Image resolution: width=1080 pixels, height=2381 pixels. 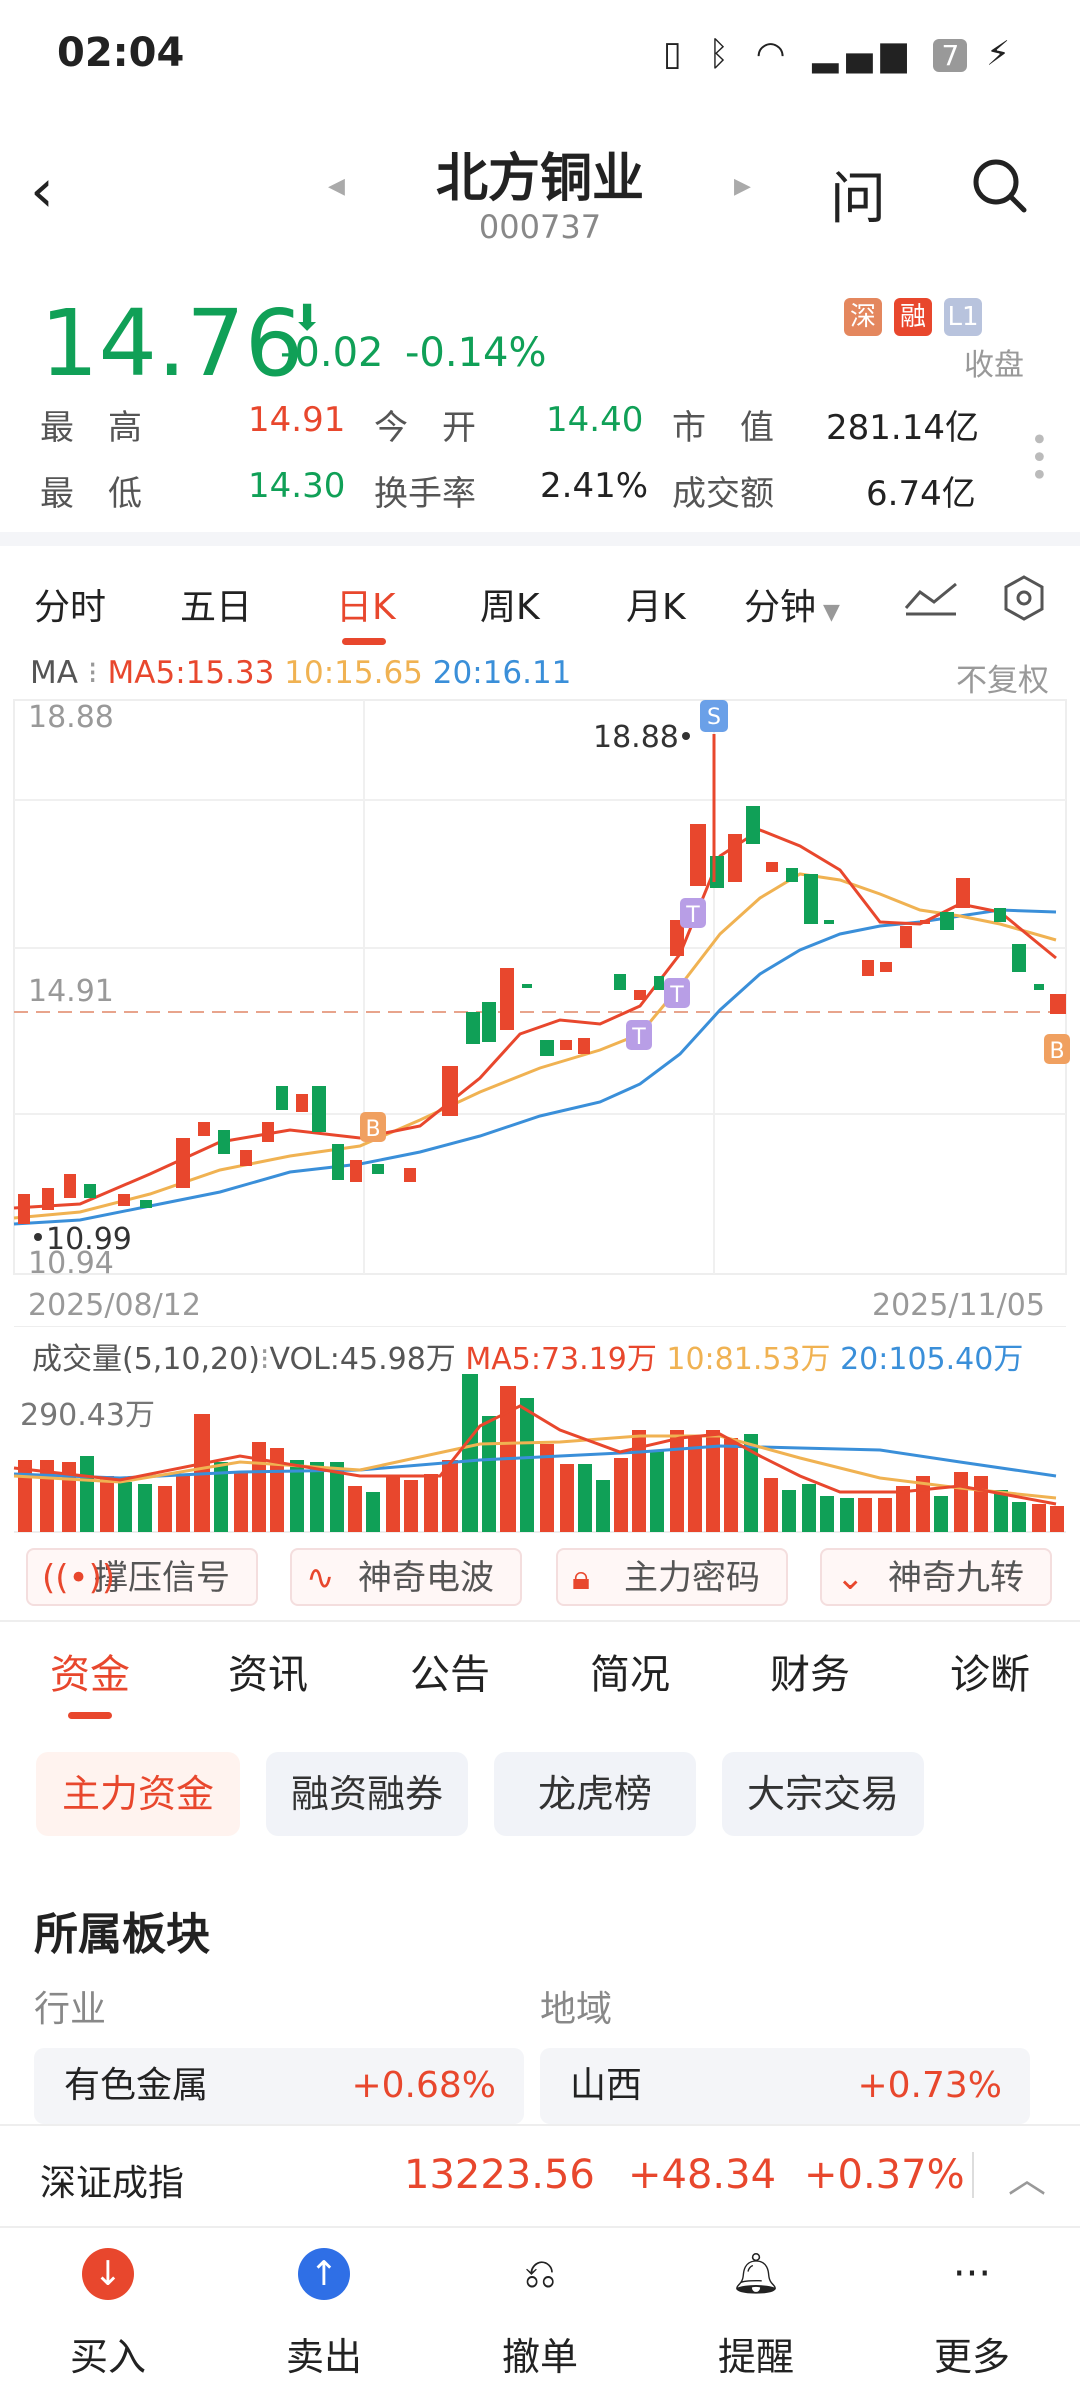 What do you see at coordinates (510, 607) in the screenshot?
I see `tab-weekly-k: 周K` at bounding box center [510, 607].